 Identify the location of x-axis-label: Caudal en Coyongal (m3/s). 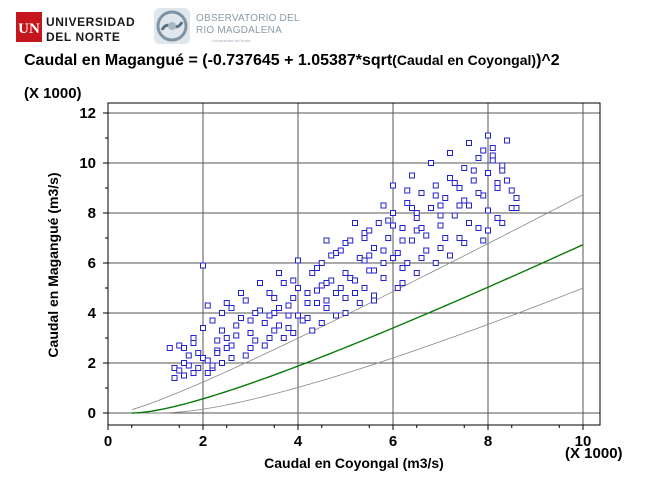
(354, 463).